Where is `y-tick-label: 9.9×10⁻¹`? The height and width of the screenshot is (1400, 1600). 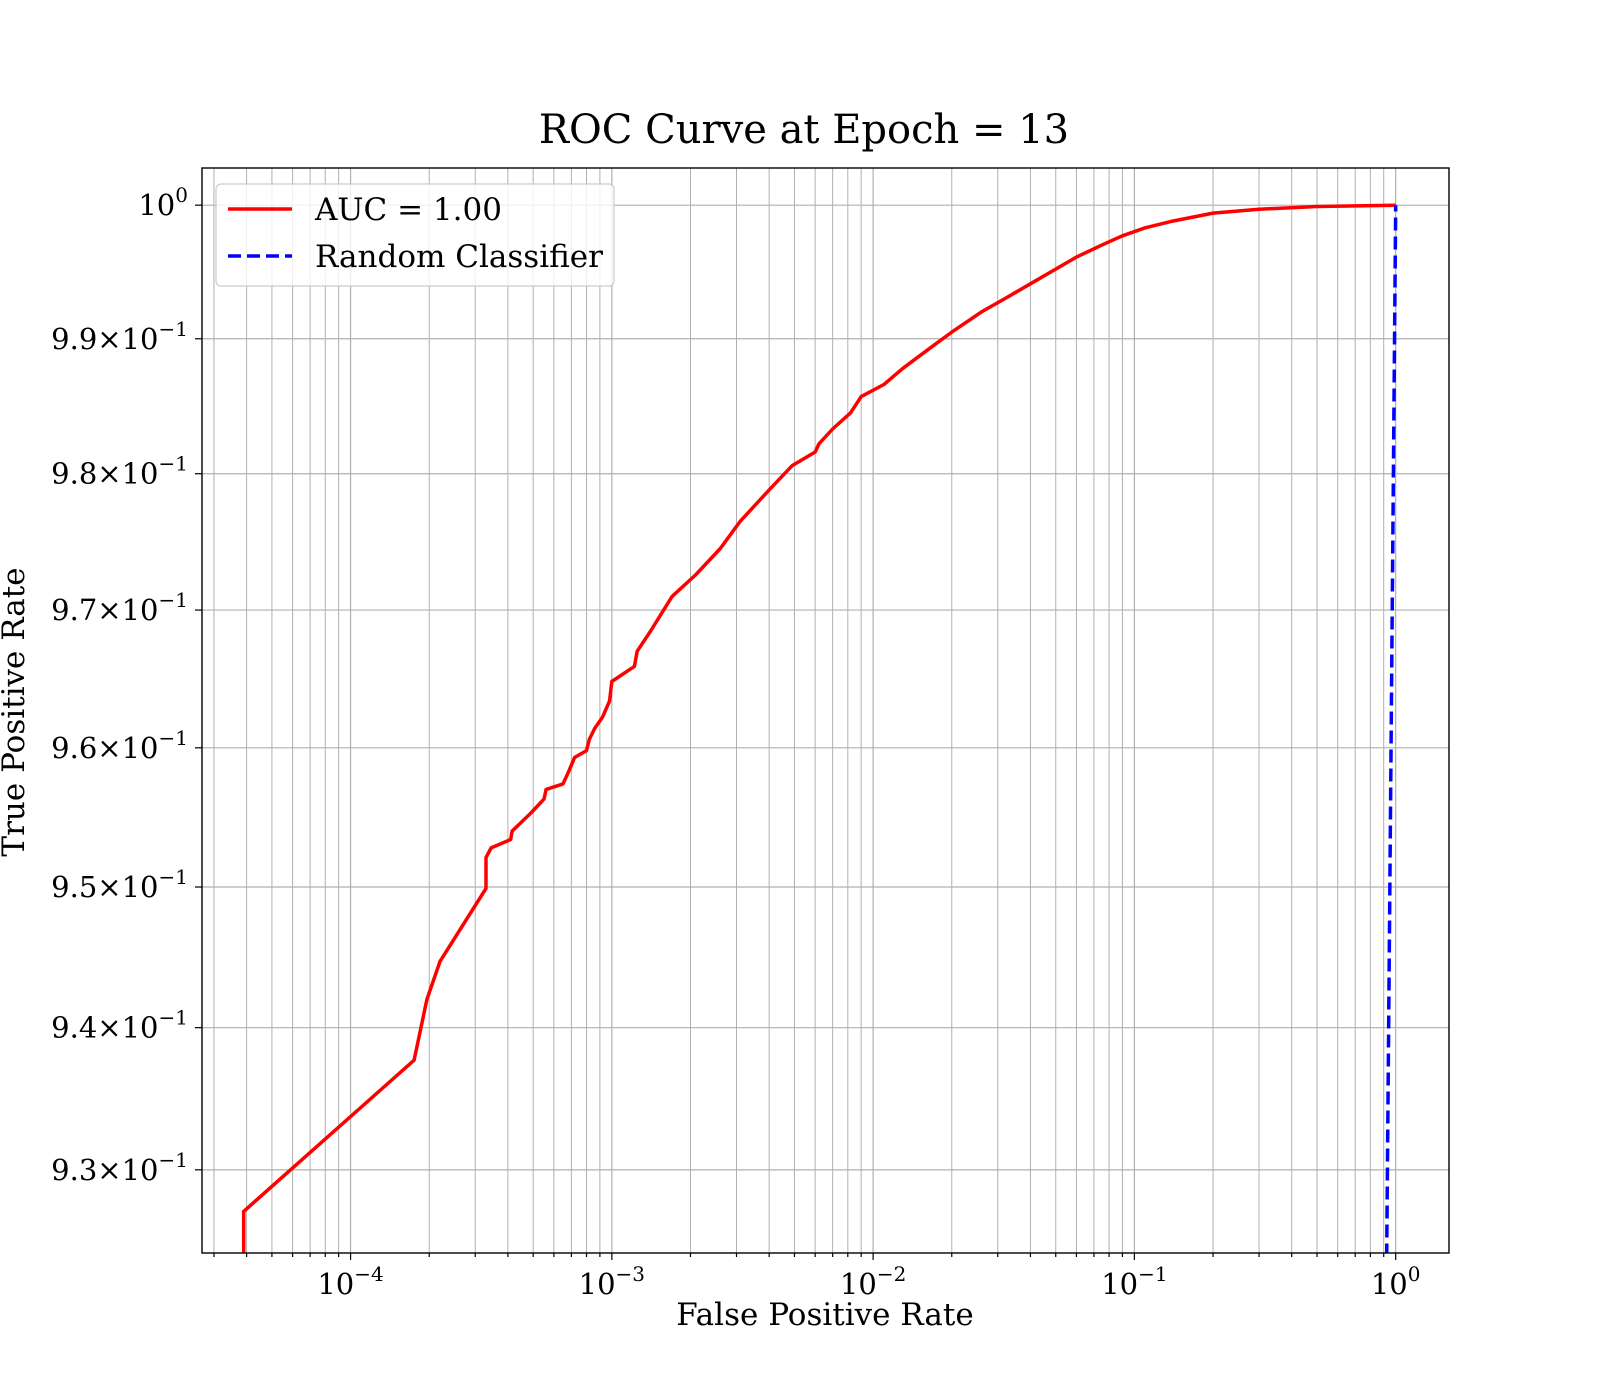 y-tick-label: 9.9×10⁻¹ is located at coordinates (119, 336).